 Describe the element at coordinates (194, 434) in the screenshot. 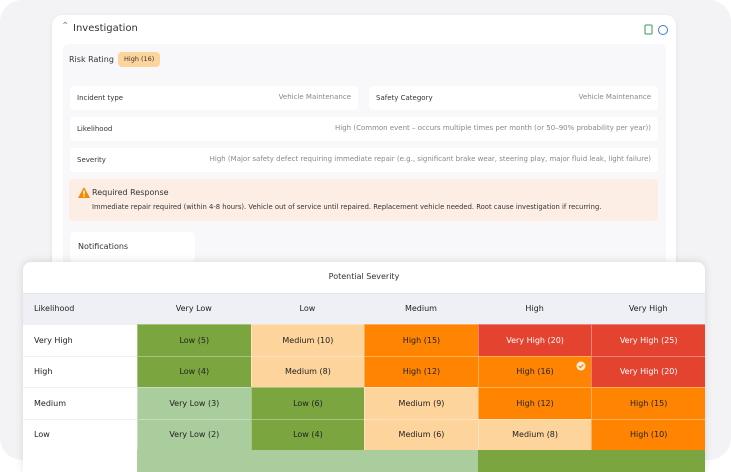

I see `risk-cell: Very Low (2)` at that location.